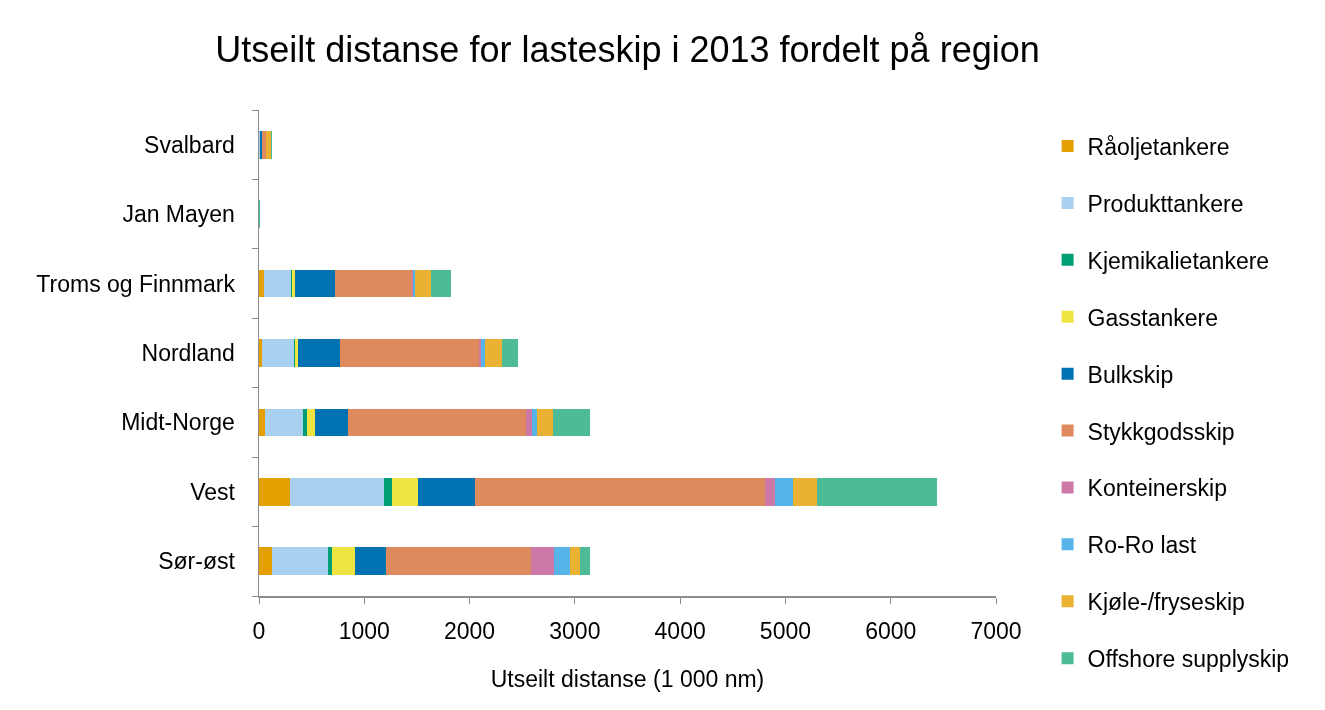 This screenshot has height=710, width=1325. I want to click on y-tick-label: Svalbard, so click(189, 144).